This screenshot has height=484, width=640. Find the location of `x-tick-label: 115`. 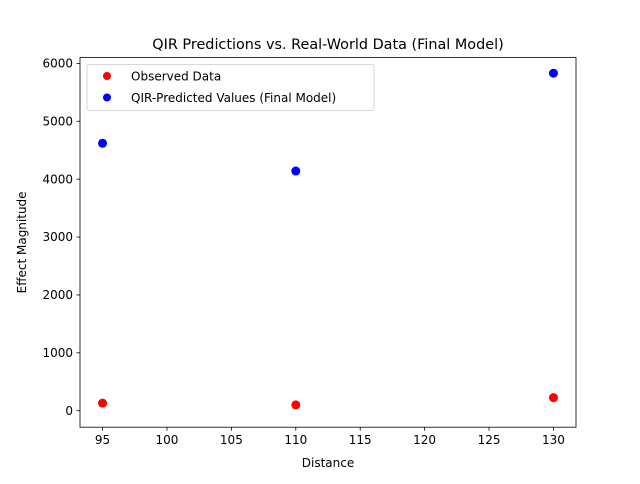

x-tick-label: 115 is located at coordinates (360, 440).